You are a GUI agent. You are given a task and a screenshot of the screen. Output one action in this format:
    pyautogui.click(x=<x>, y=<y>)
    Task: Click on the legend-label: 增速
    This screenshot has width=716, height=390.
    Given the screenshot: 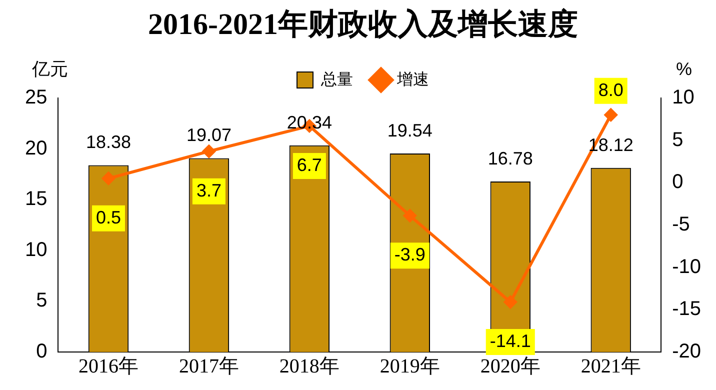 What is the action you would take?
    pyautogui.click(x=412, y=79)
    